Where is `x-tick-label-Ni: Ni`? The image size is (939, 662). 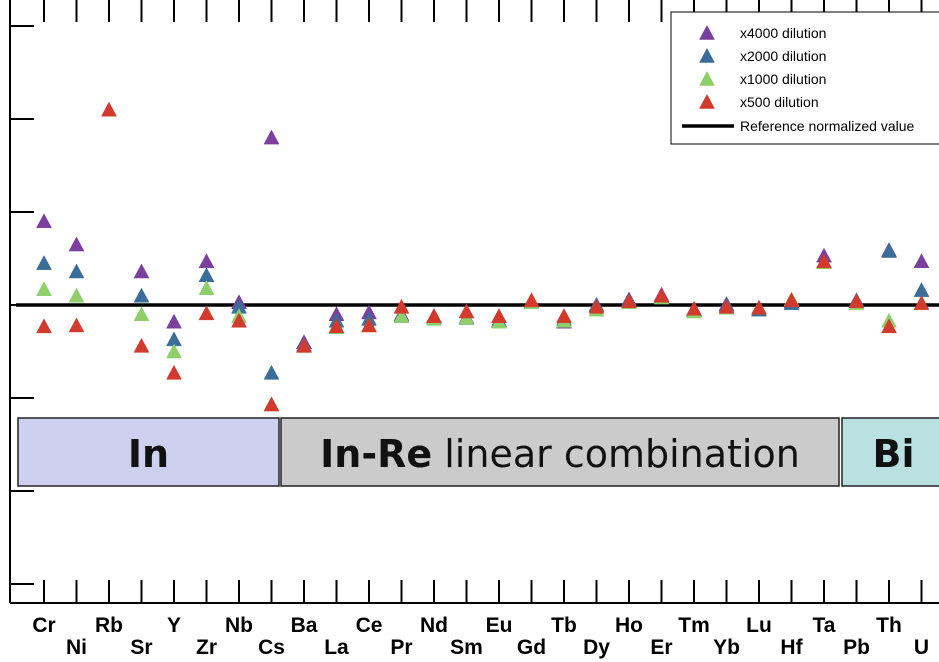
x-tick-label-Ni: Ni is located at coordinates (76, 647).